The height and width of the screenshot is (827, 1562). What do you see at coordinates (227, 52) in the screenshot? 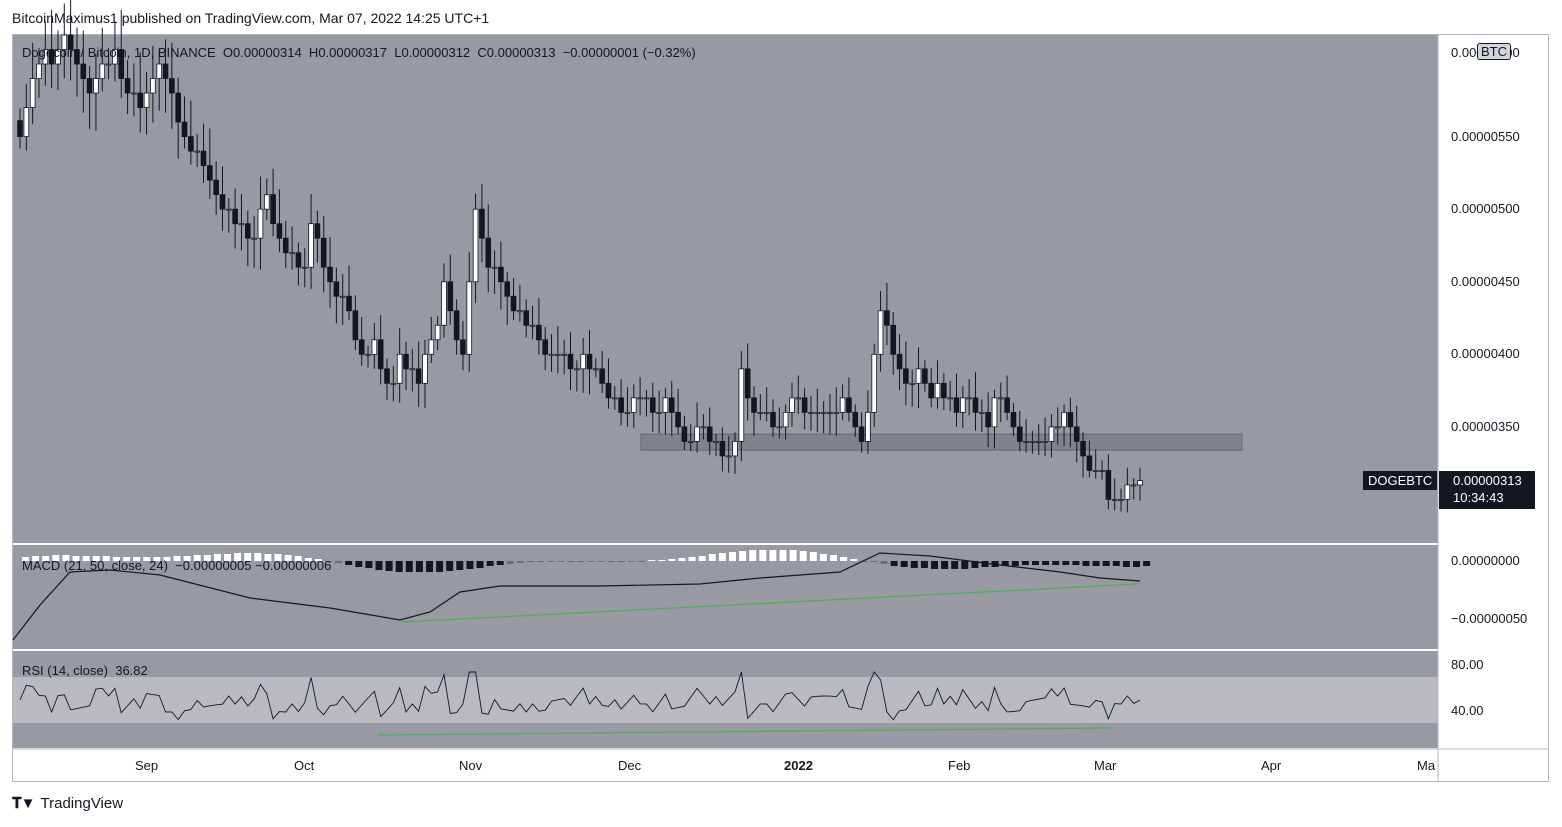
I see `open-label: O` at bounding box center [227, 52].